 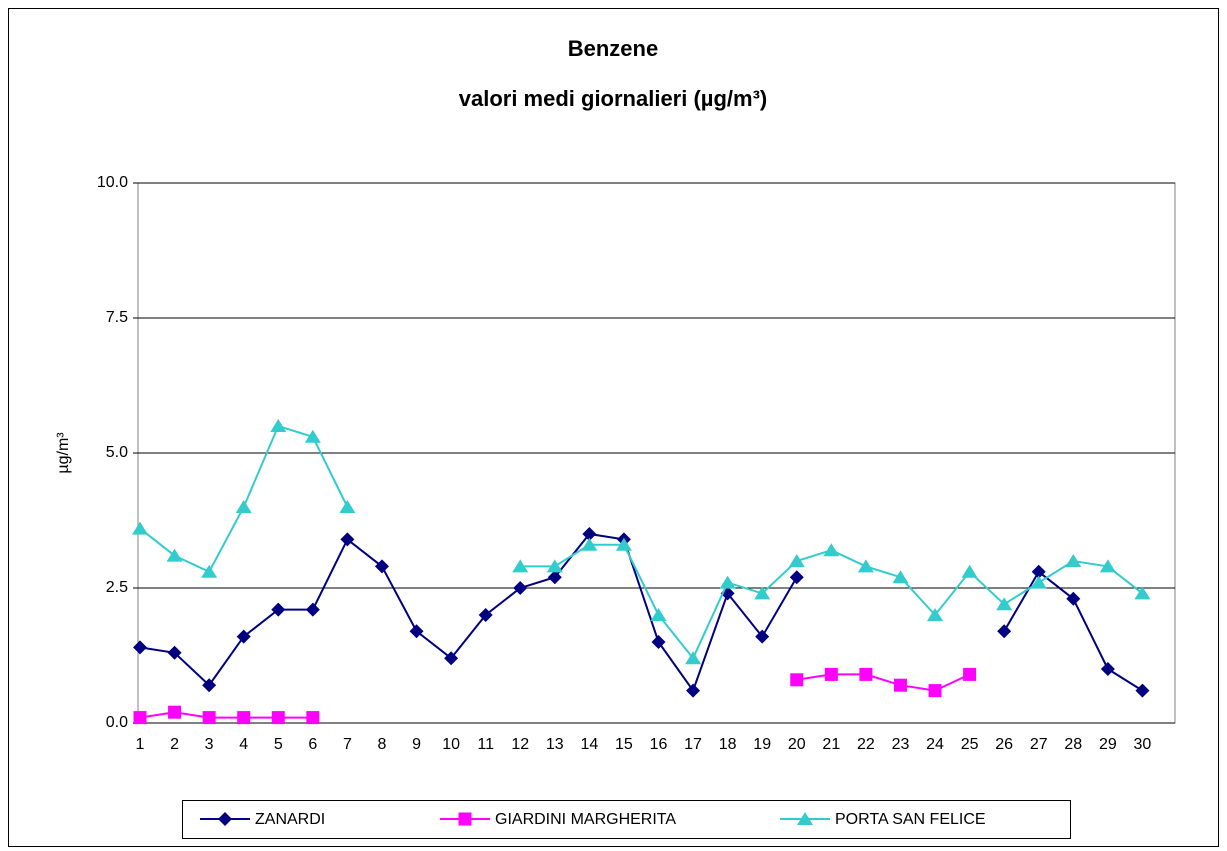 What do you see at coordinates (693, 744) in the screenshot?
I see `x-tick-label: 17` at bounding box center [693, 744].